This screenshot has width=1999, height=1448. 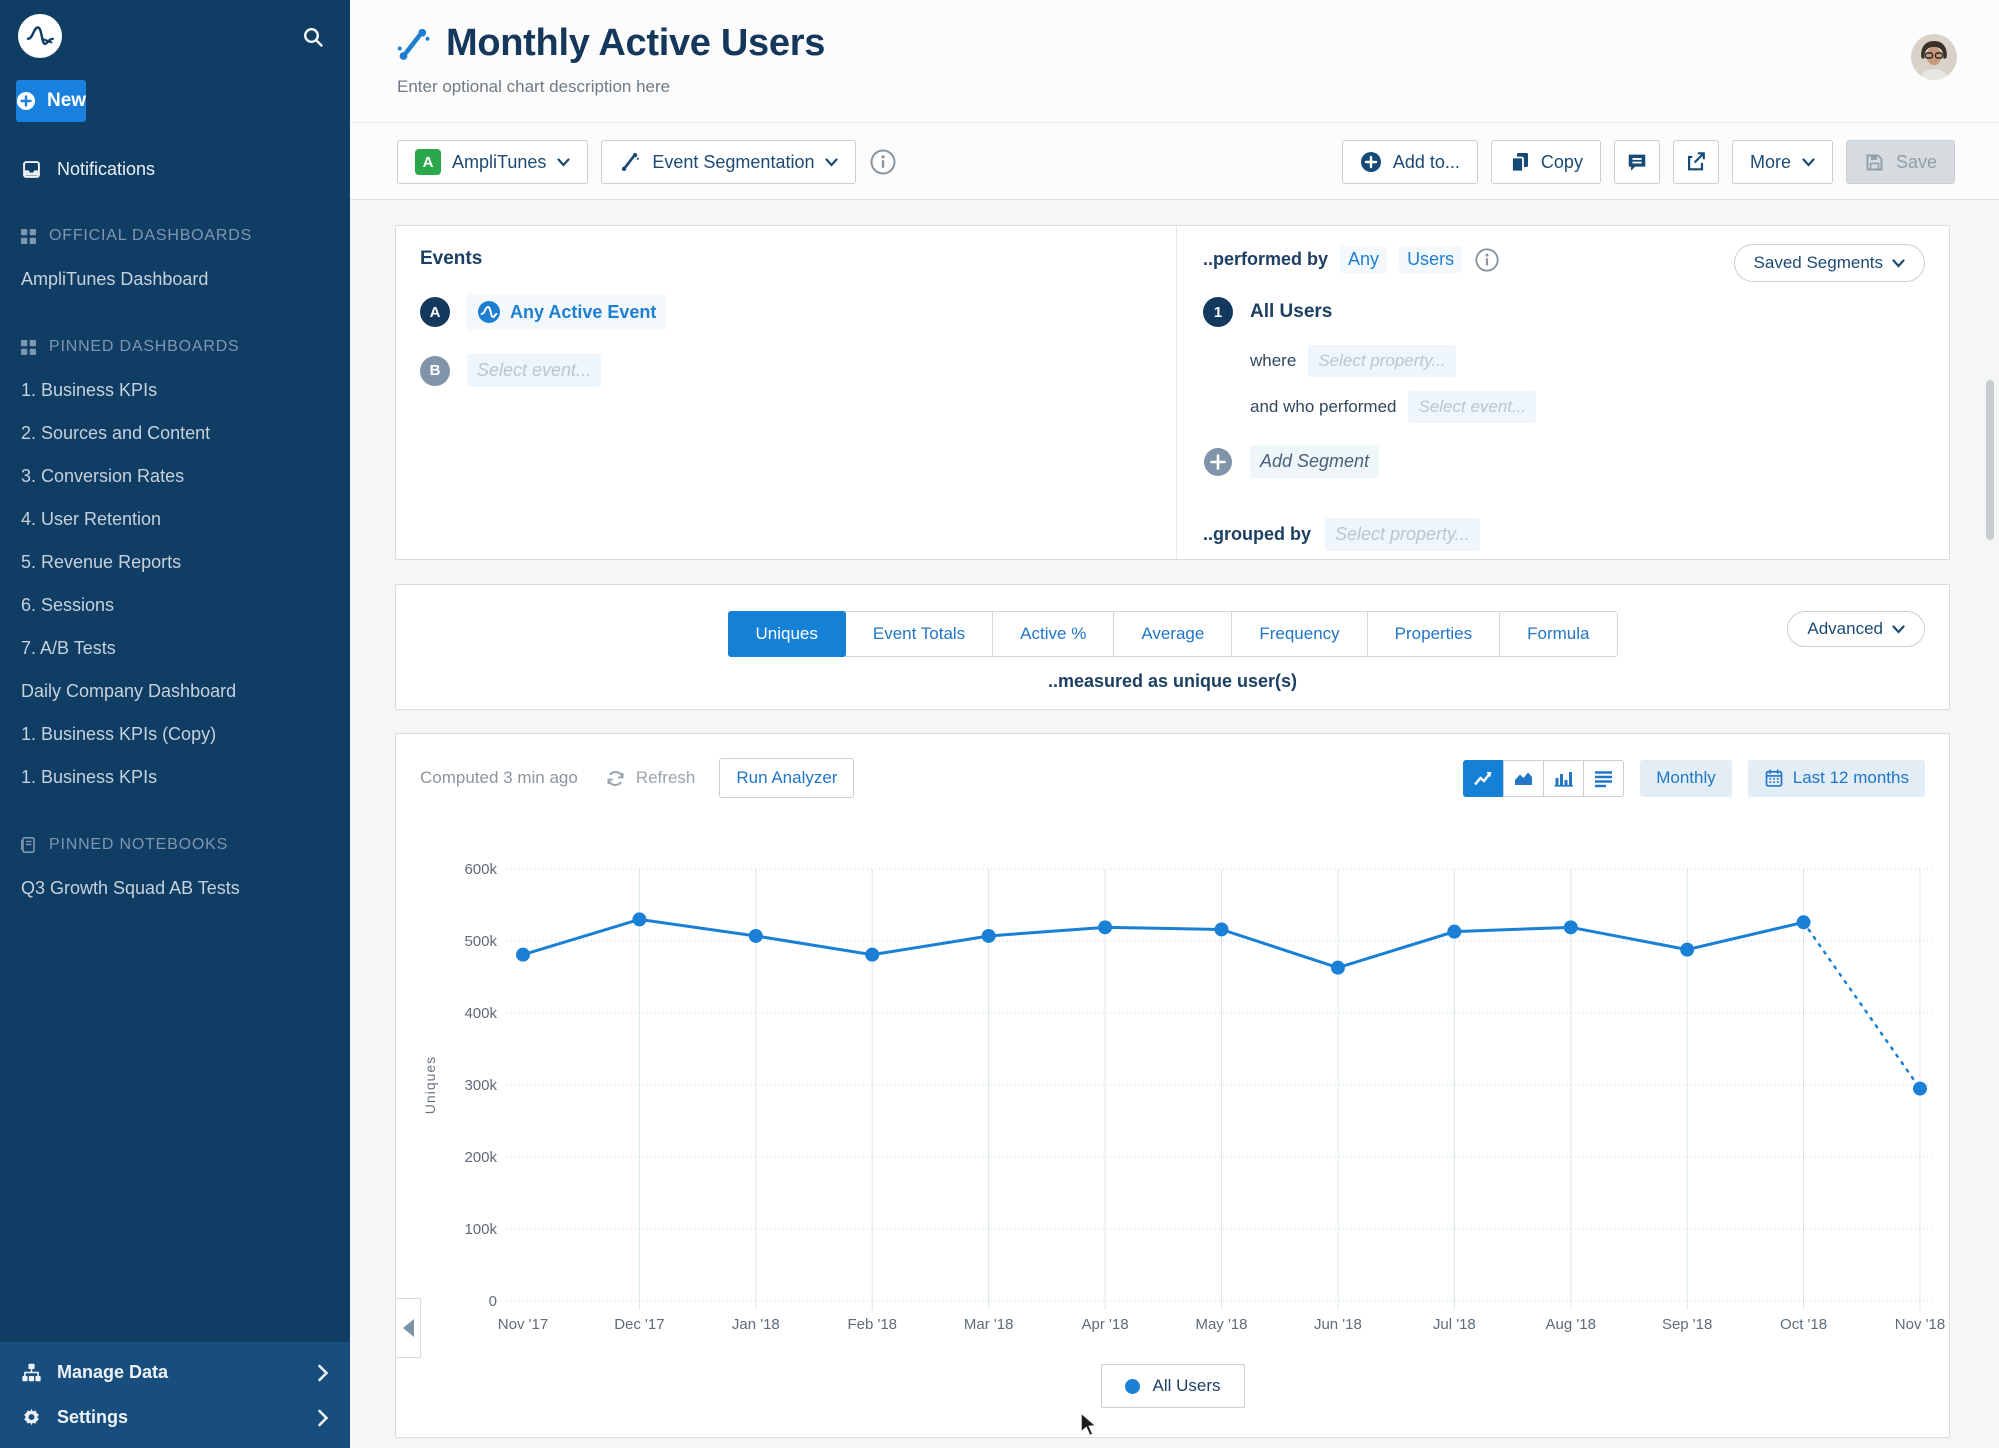 I want to click on sidebar-item: Q3 Growth Squad AB Tests, so click(x=130, y=888).